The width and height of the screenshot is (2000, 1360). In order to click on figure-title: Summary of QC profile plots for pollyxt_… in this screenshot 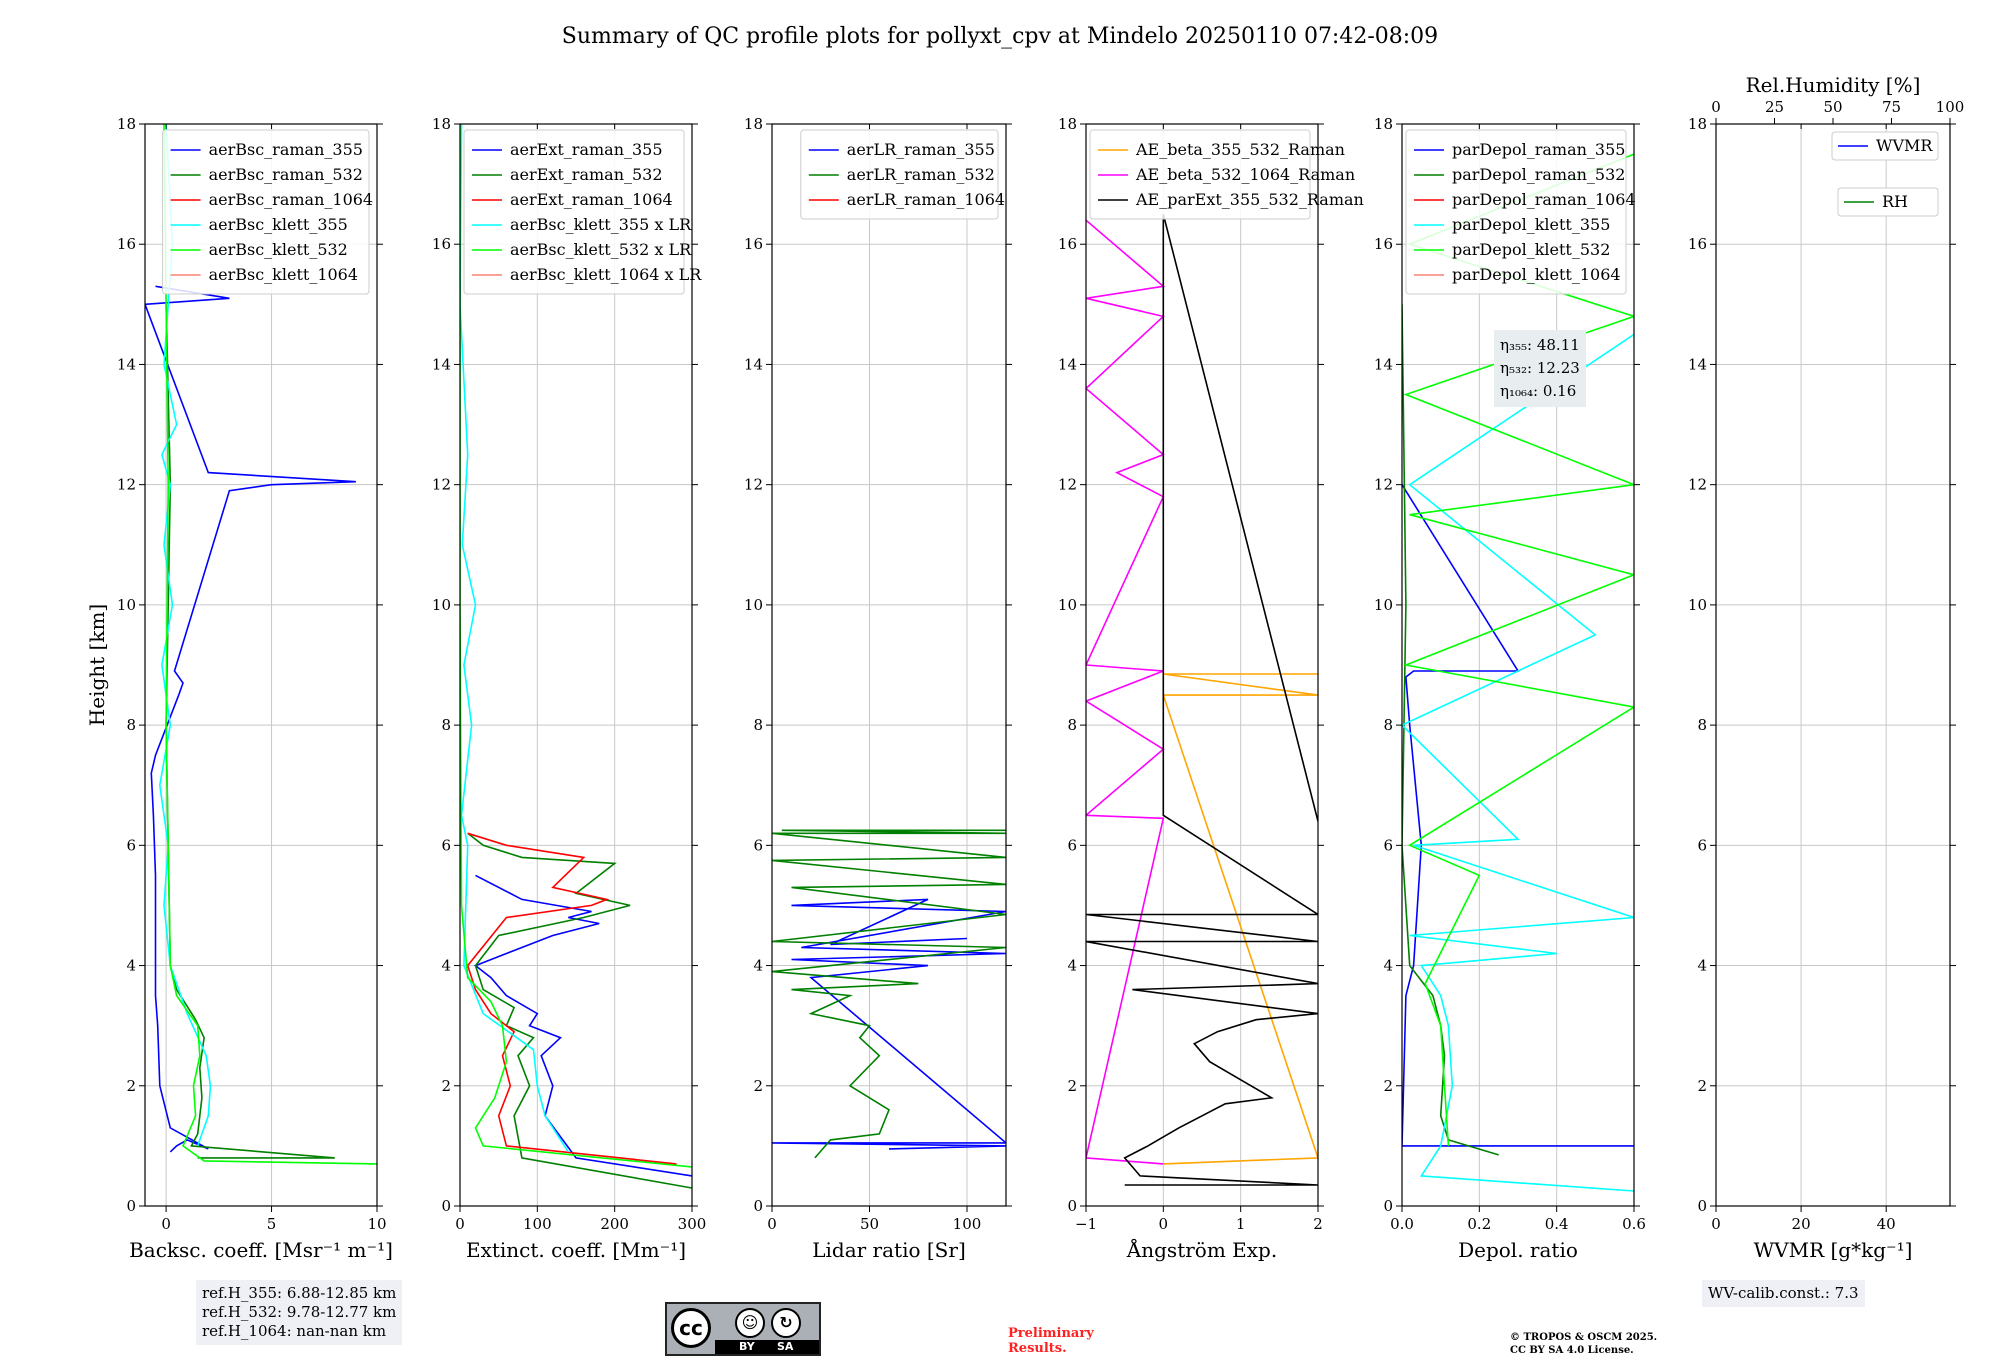, I will do `click(1000, 36)`.